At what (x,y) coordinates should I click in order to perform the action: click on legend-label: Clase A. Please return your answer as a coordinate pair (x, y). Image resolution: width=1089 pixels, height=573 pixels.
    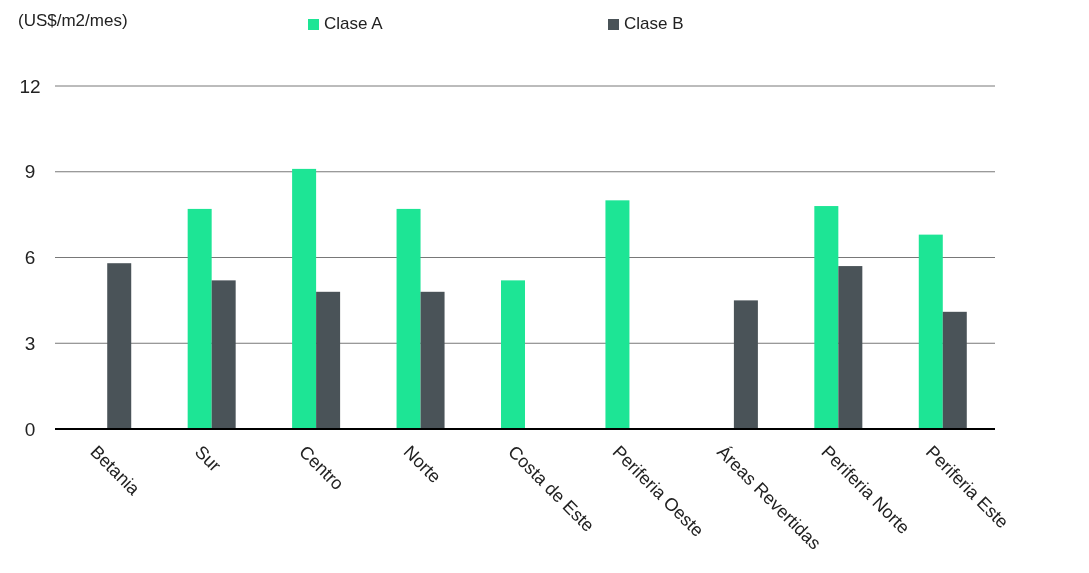
    Looking at the image, I should click on (354, 23).